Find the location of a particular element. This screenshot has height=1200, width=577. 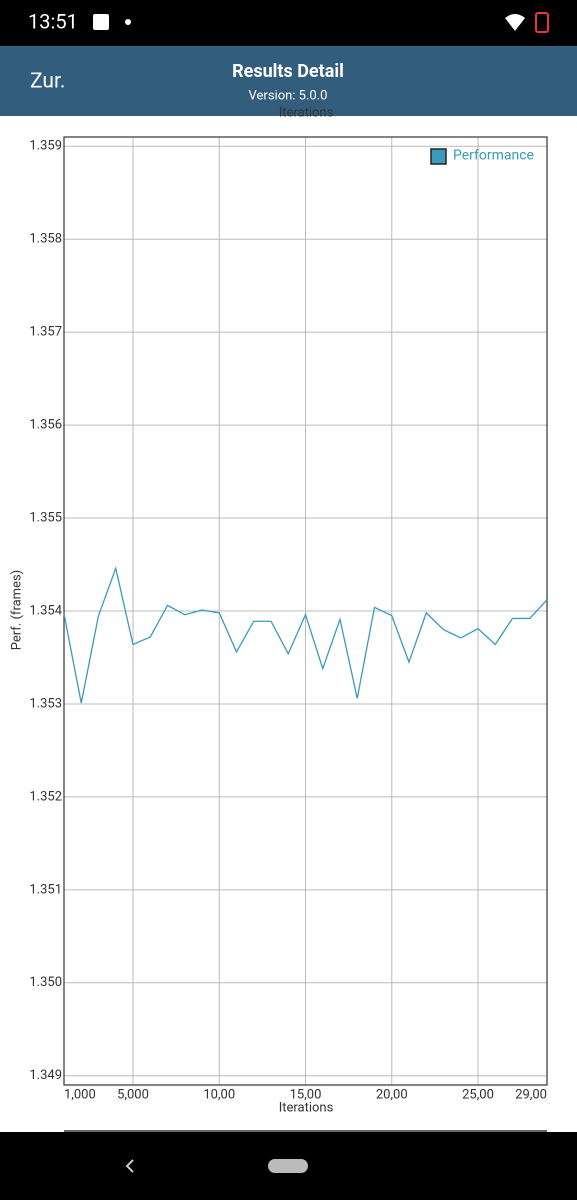

x-tick-label: 20,00 is located at coordinates (392, 1094).